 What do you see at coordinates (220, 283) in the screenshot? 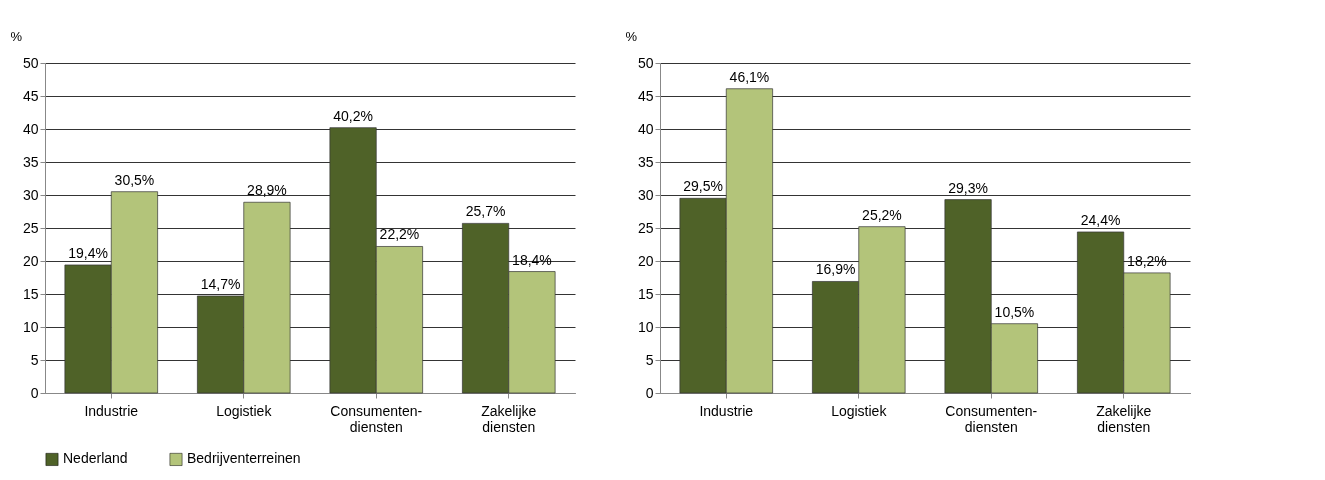
I see `data-label: 14,7%` at bounding box center [220, 283].